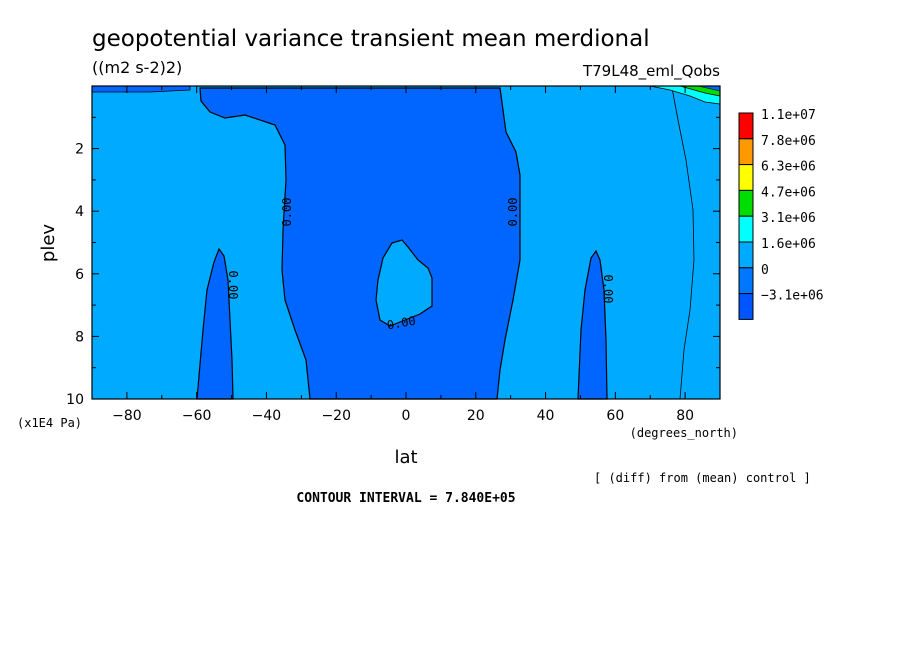 The width and height of the screenshot is (904, 654). What do you see at coordinates (788, 115) in the screenshot?
I see `legend-label: 1.1e+07` at bounding box center [788, 115].